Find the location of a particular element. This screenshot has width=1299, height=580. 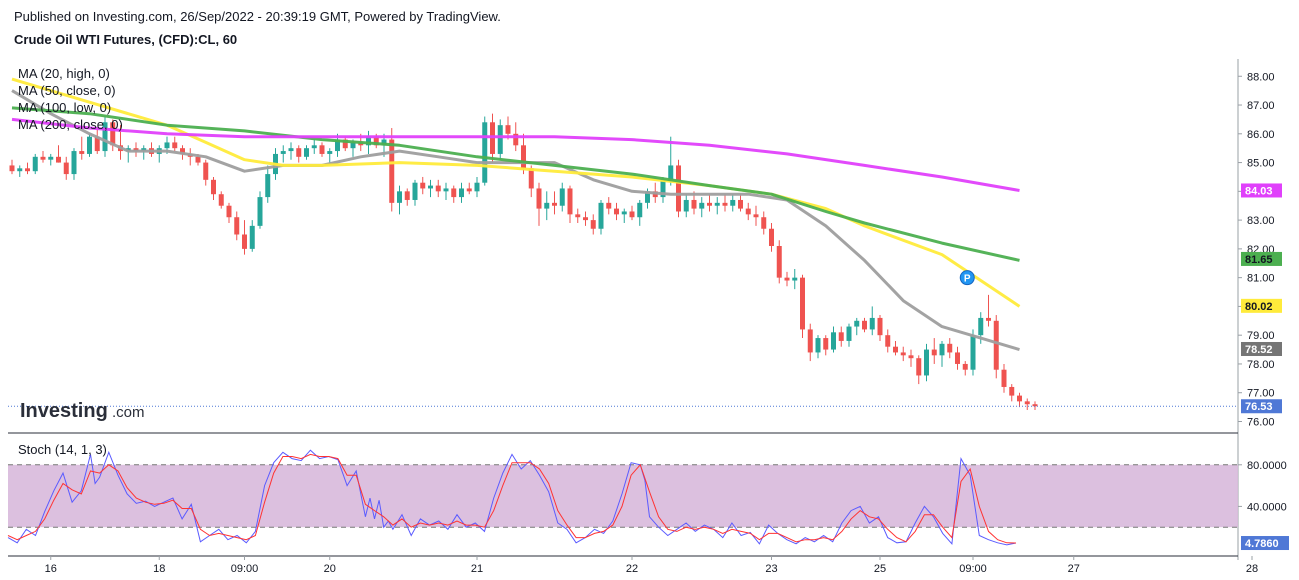

pivot-marker-label: P is located at coordinates (967, 279).